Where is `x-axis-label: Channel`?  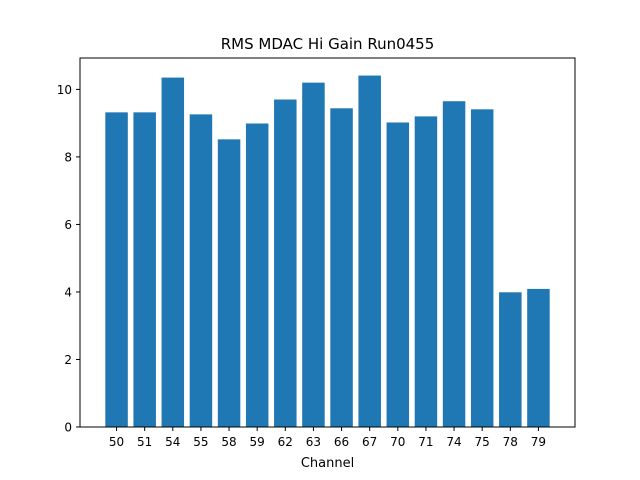 x-axis-label: Channel is located at coordinates (327, 463).